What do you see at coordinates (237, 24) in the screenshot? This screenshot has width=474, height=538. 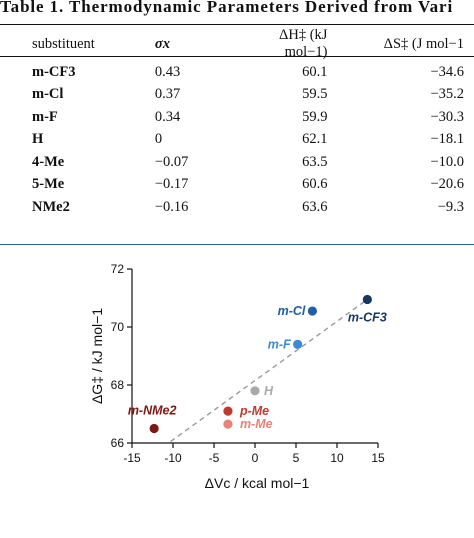 I see `table-top-rule` at bounding box center [237, 24].